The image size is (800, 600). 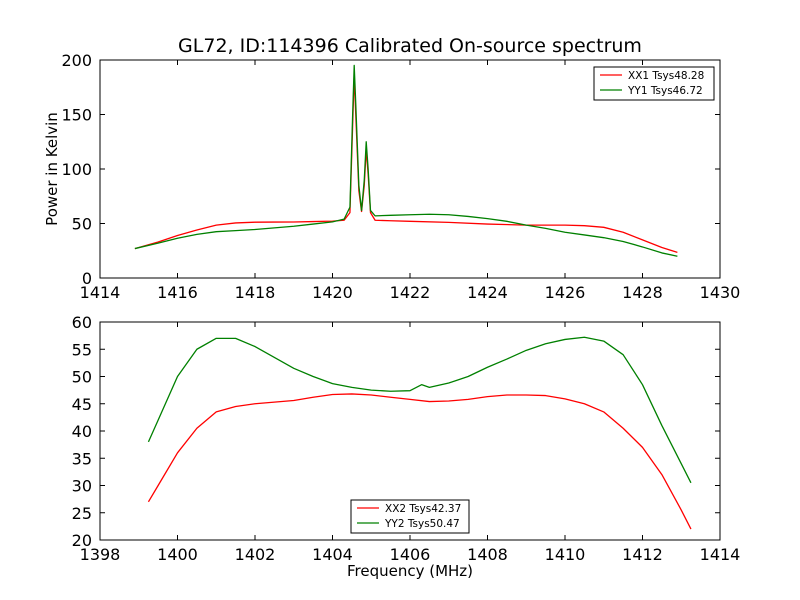 What do you see at coordinates (410, 571) in the screenshot?
I see `x-axis-label: Frequency (MHz)` at bounding box center [410, 571].